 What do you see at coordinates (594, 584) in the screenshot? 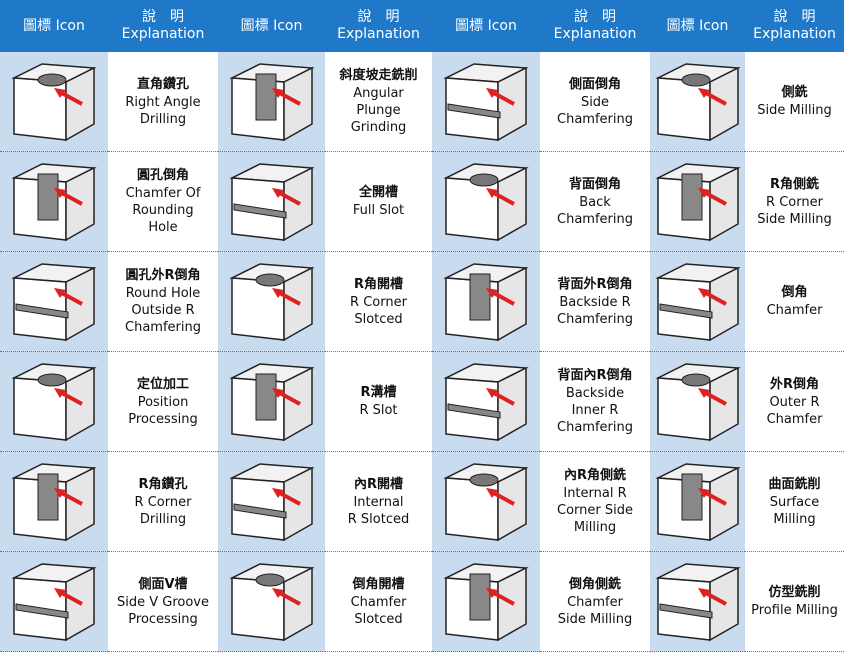
I see `name-zh: 倒角側銑` at bounding box center [594, 584].